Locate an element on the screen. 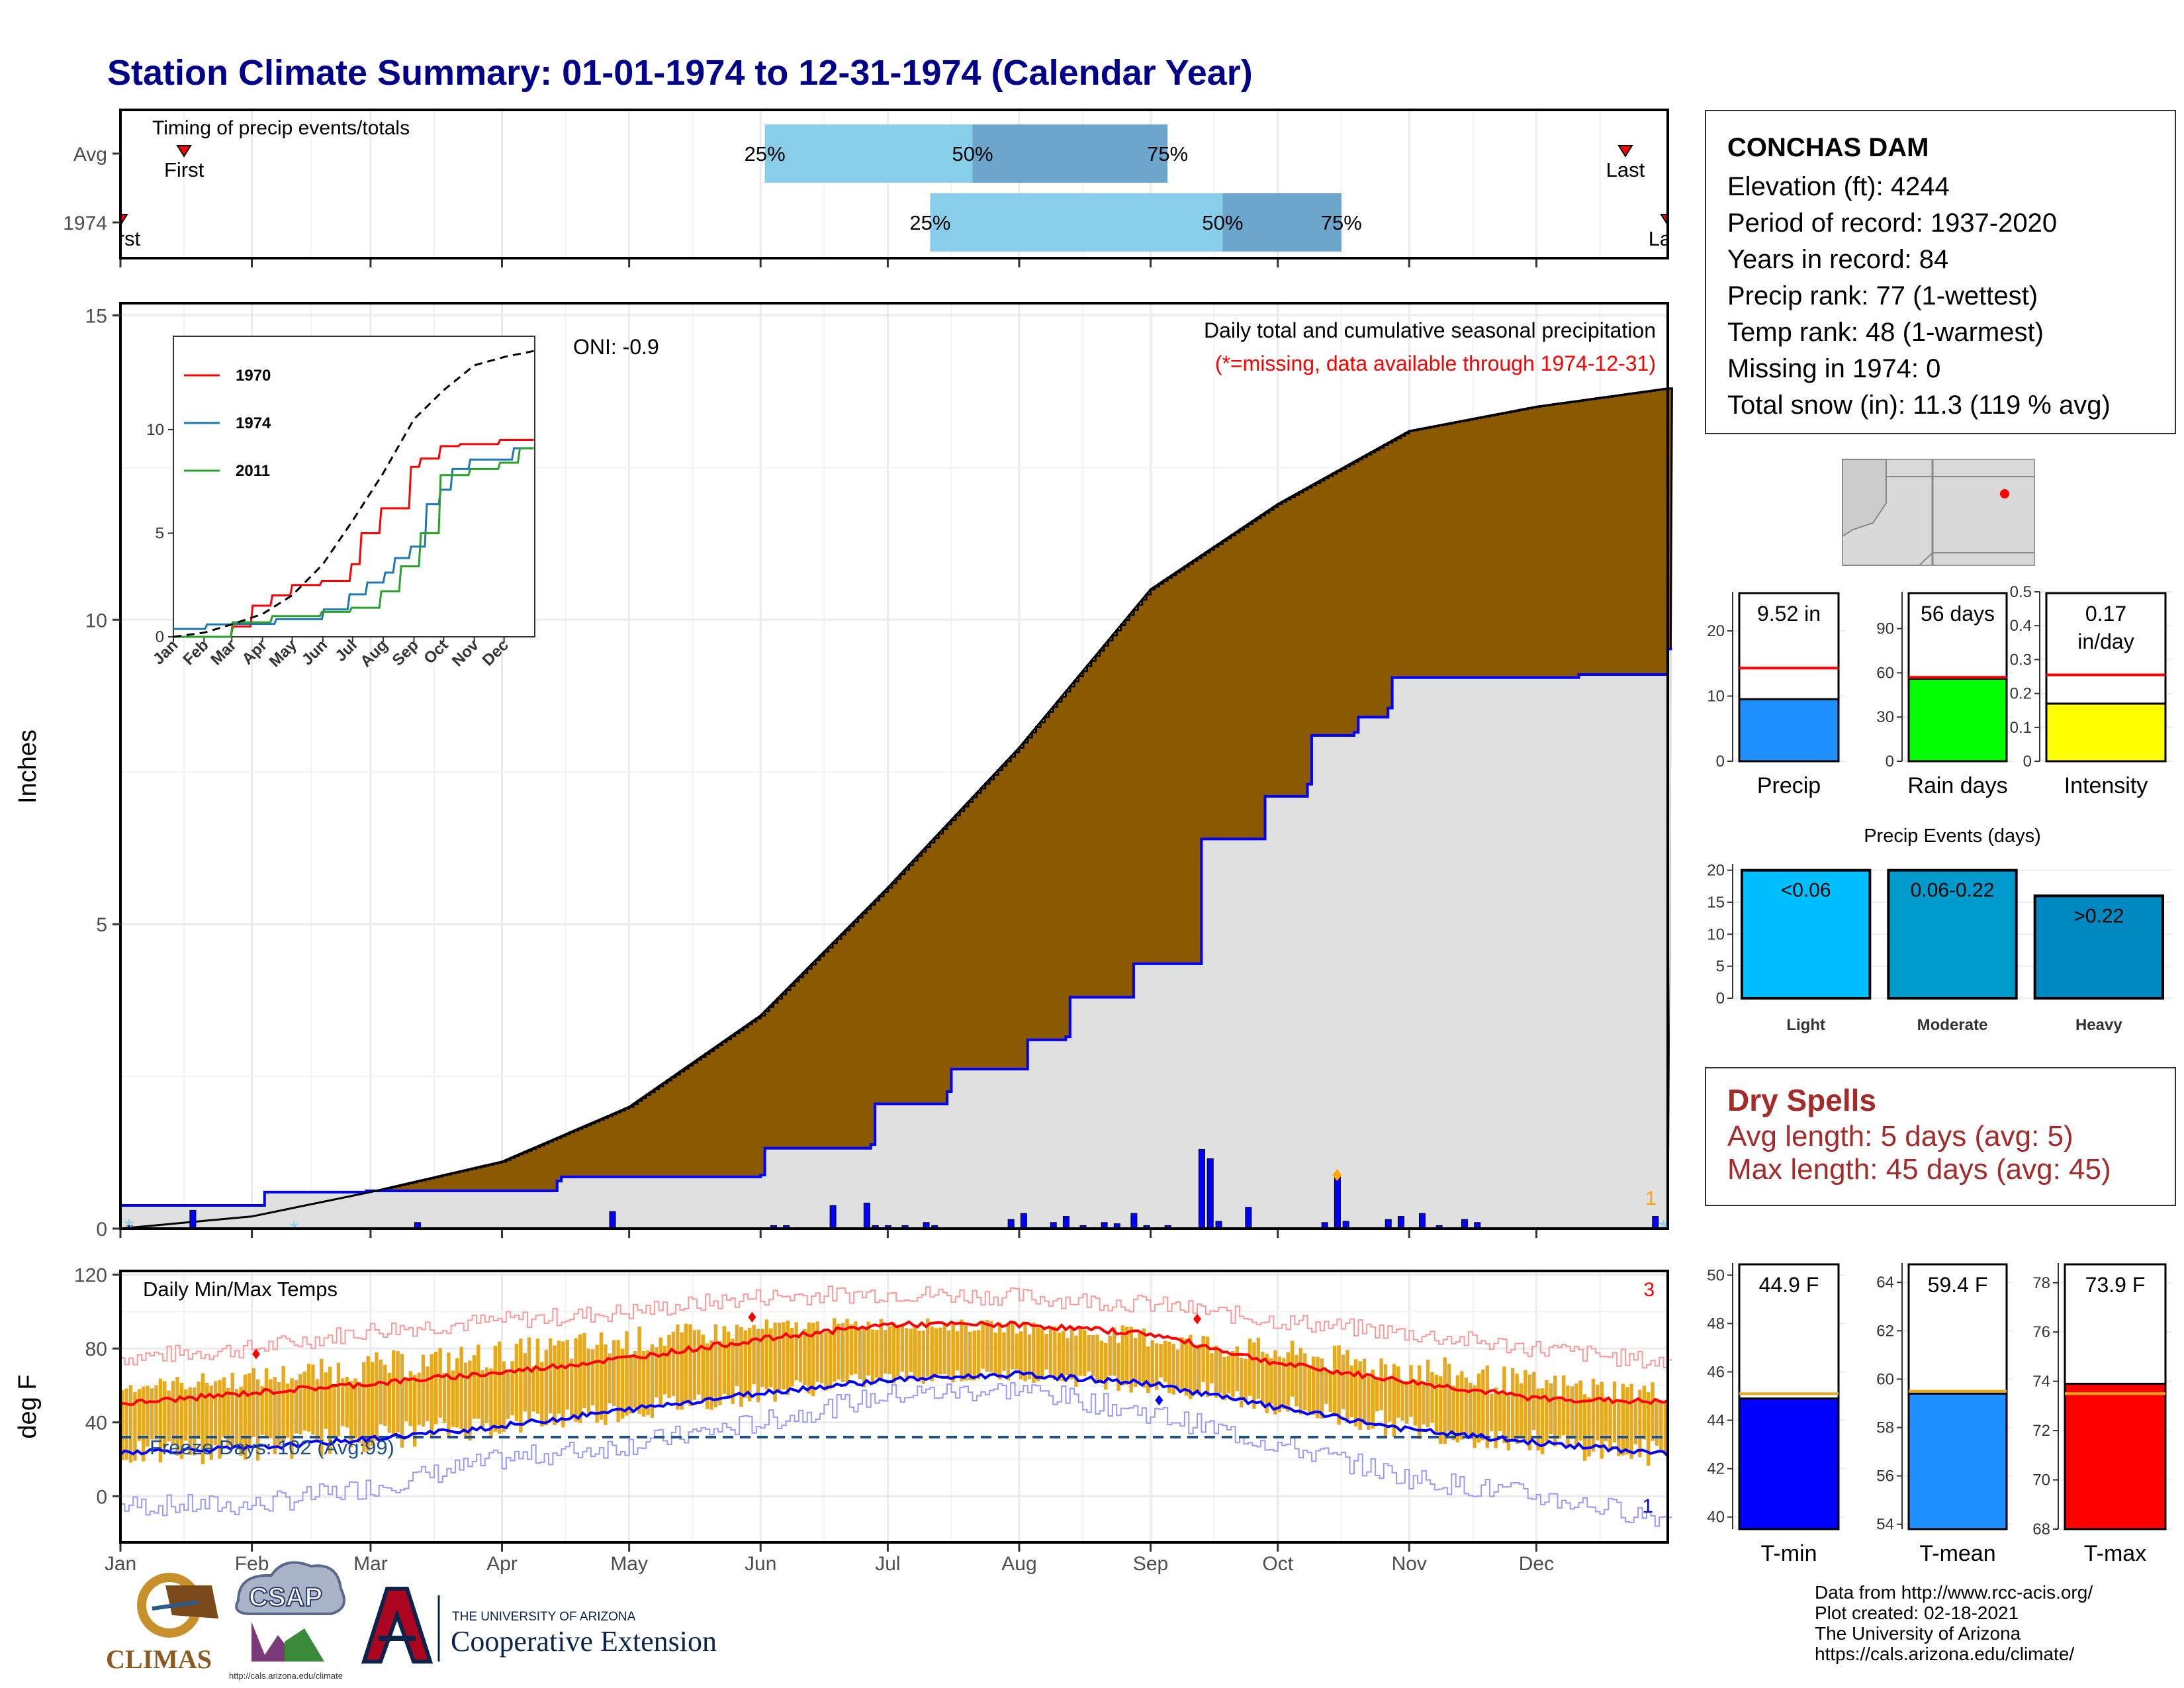  y-tick-label: 15 is located at coordinates (96, 316).